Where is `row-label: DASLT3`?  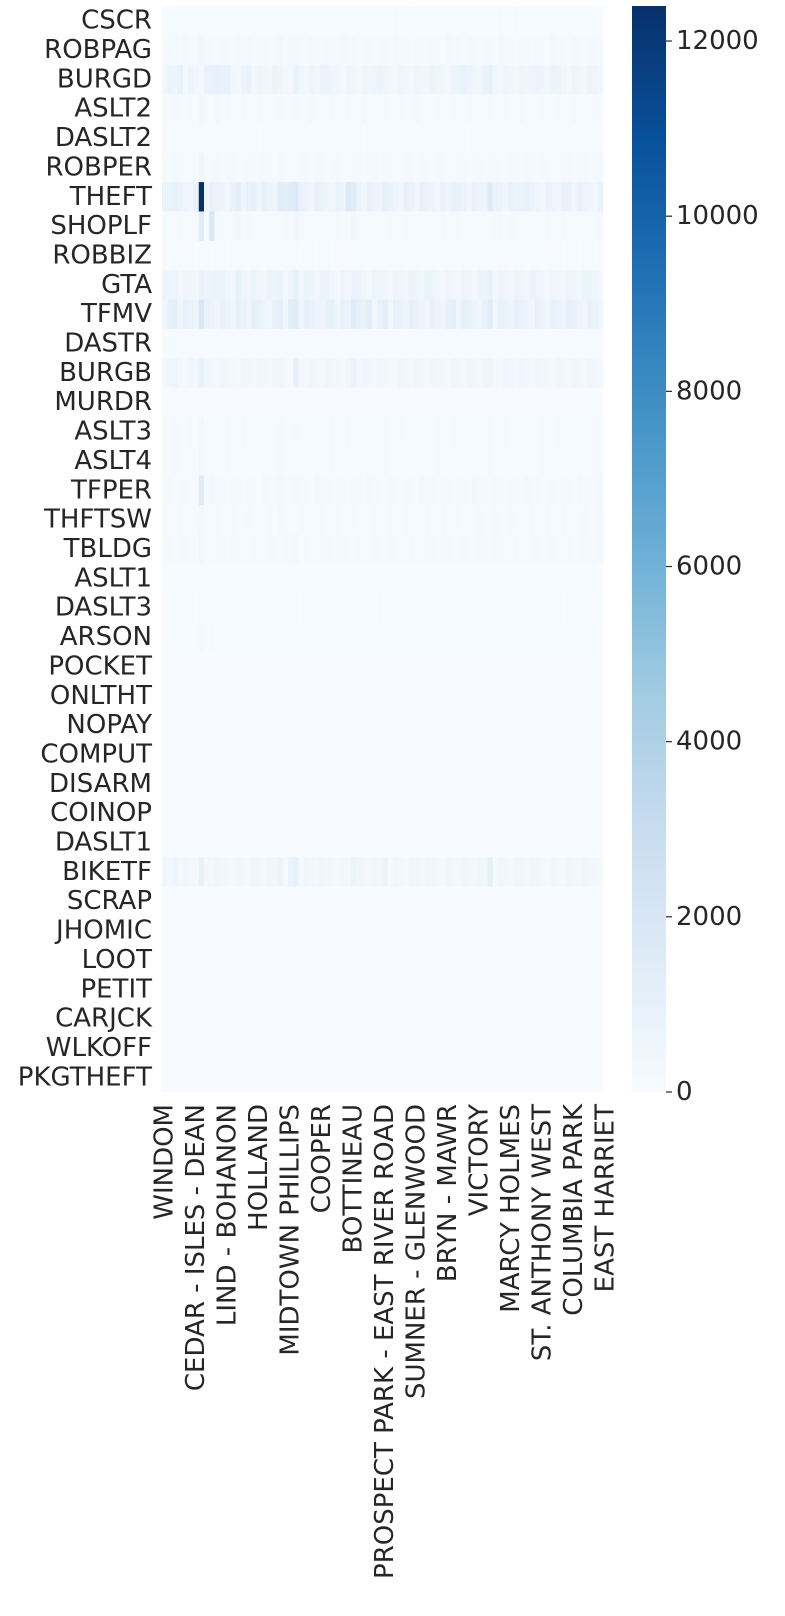 row-label: DASLT3 is located at coordinates (103, 608).